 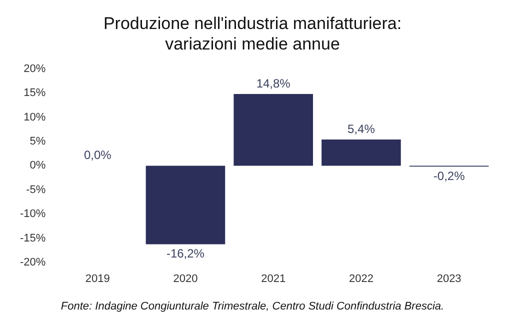 What do you see at coordinates (35, 68) in the screenshot?
I see `y-tick-label: 20%` at bounding box center [35, 68].